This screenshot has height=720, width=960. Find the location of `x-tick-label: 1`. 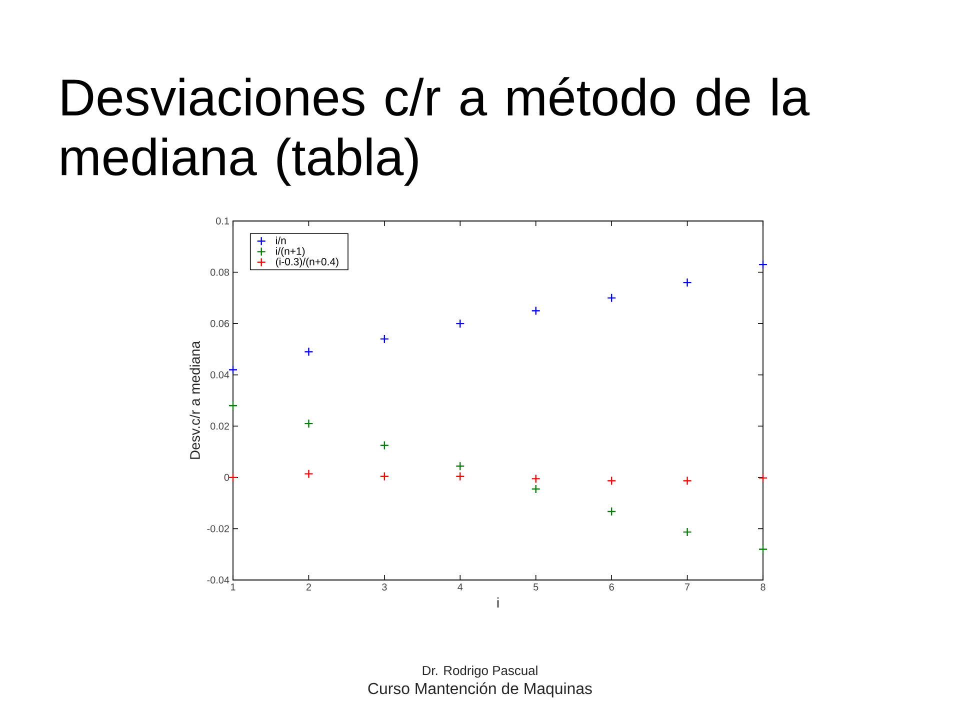

x-tick-label: 1 is located at coordinates (233, 587).